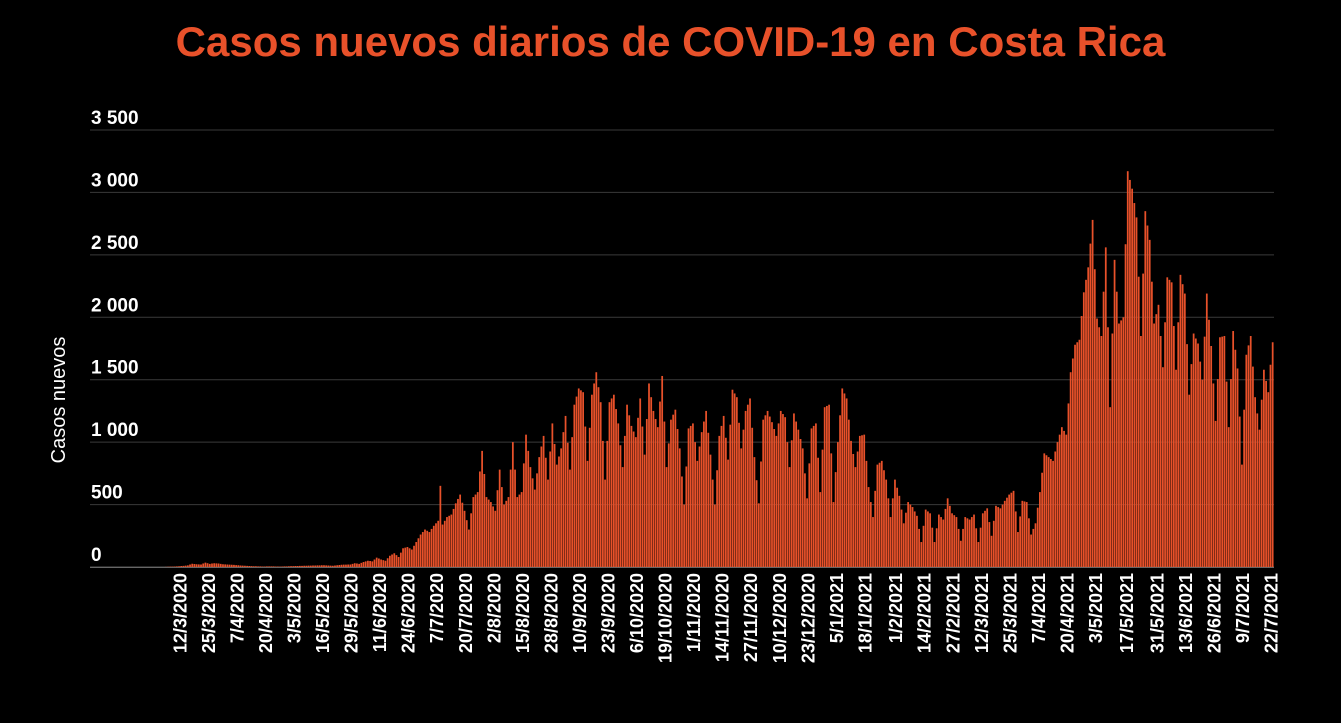 Image resolution: width=1341 pixels, height=723 pixels. What do you see at coordinates (982, 613) in the screenshot?
I see `x-tick-label: 12/3/2021` at bounding box center [982, 613].